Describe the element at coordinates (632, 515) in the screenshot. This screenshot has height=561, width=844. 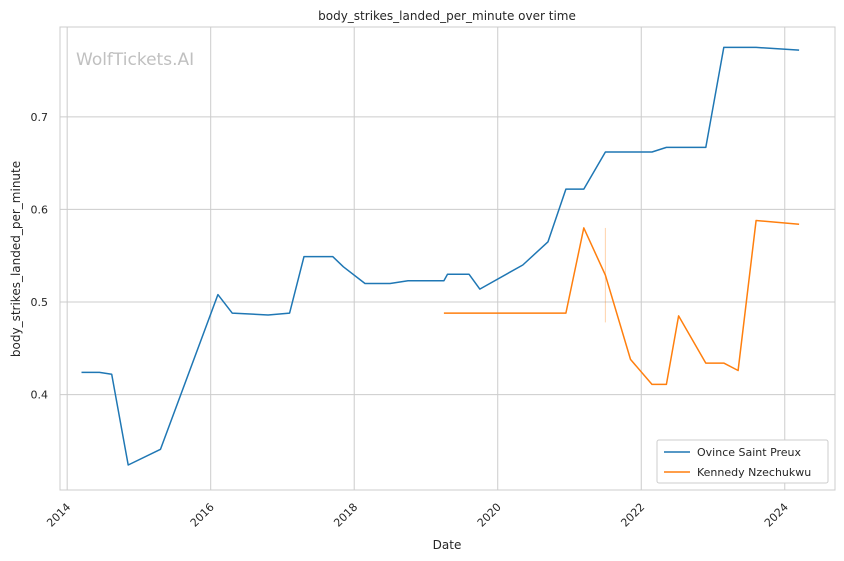
I see `x-tick-label: 2022` at that location.